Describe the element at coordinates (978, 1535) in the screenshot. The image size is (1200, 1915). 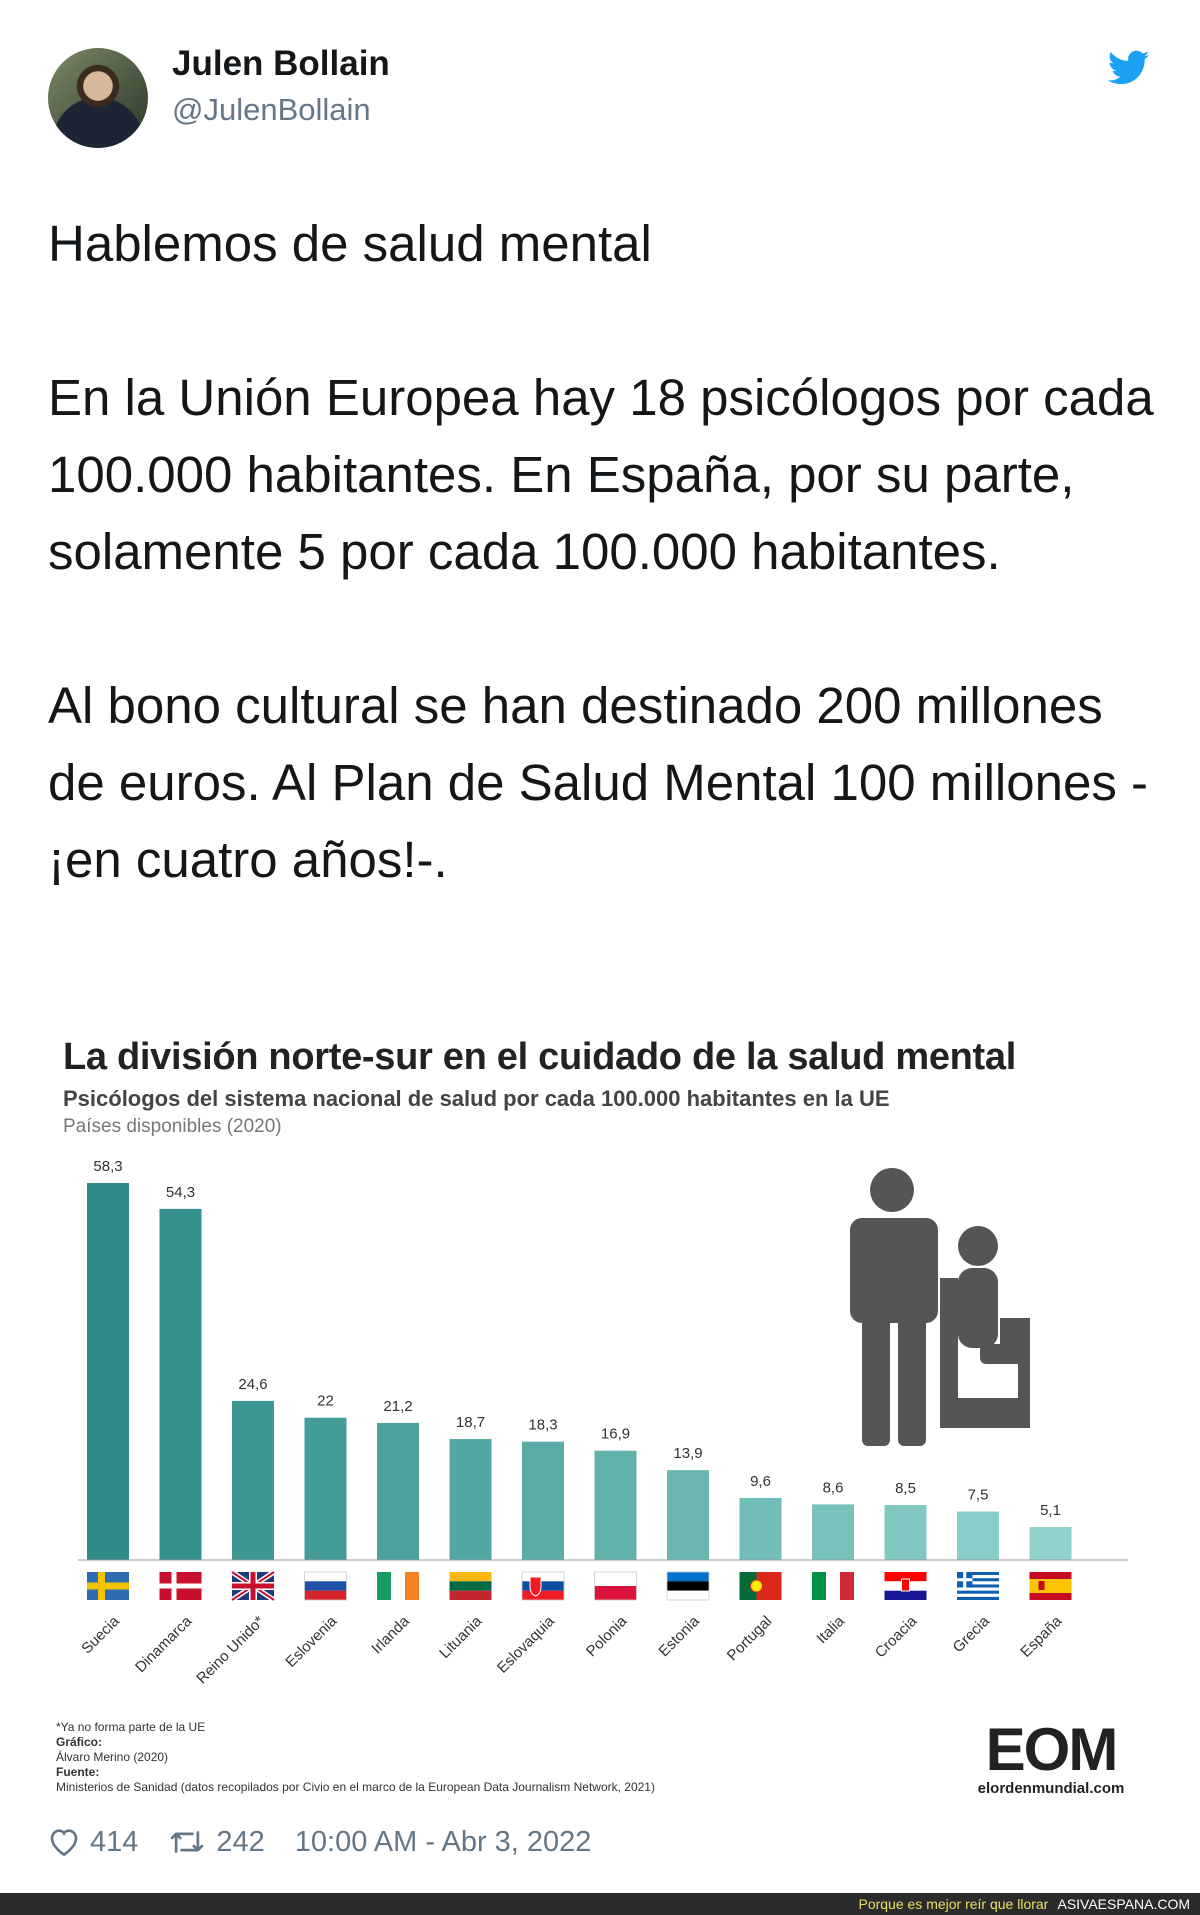
I see `bar-grecia` at that location.